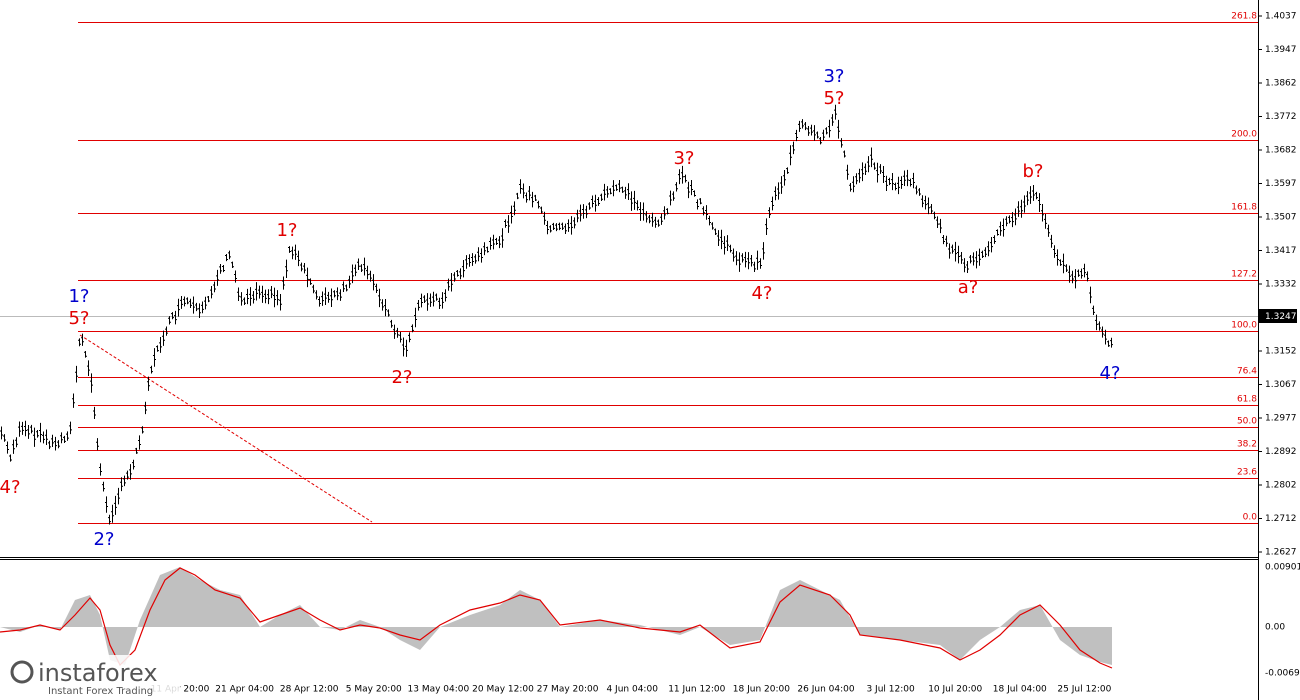 This screenshot has width=1300, height=700. What do you see at coordinates (1247, 445) in the screenshot?
I see `fib-label: 38.2` at bounding box center [1247, 445].